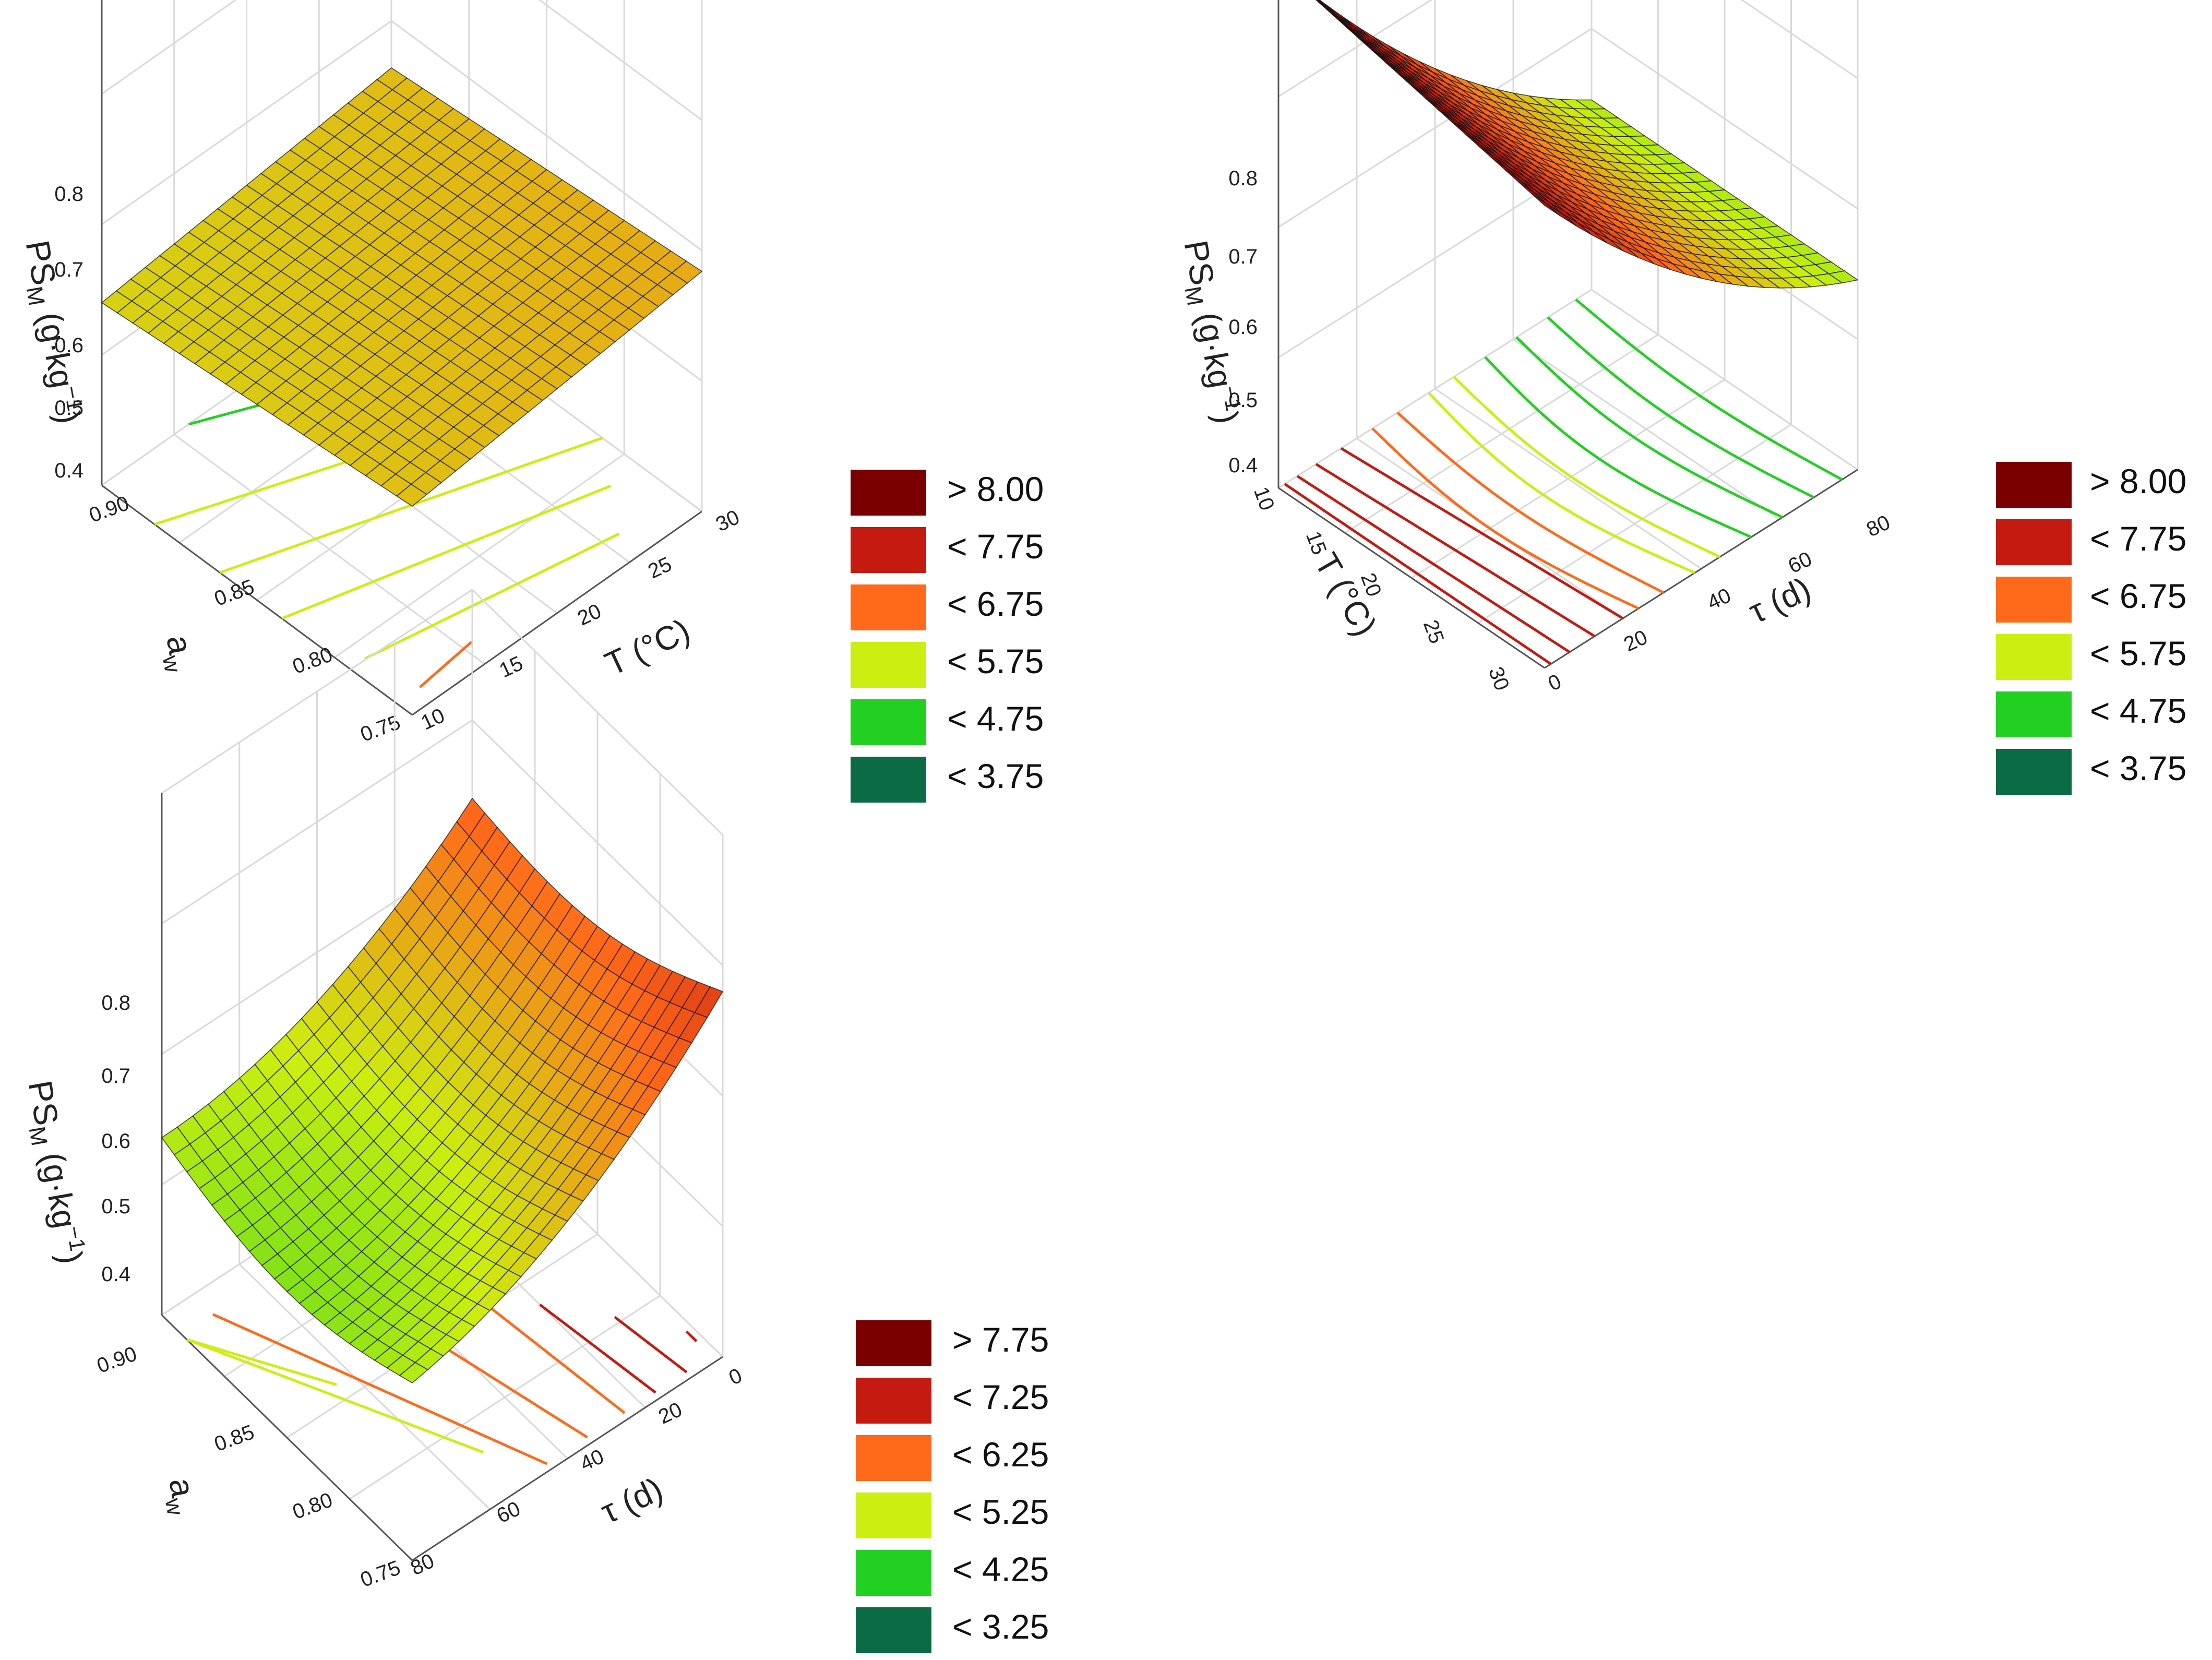  What do you see at coordinates (1243, 400) in the screenshot?
I see `panel-b-z-tick: 0.5` at bounding box center [1243, 400].